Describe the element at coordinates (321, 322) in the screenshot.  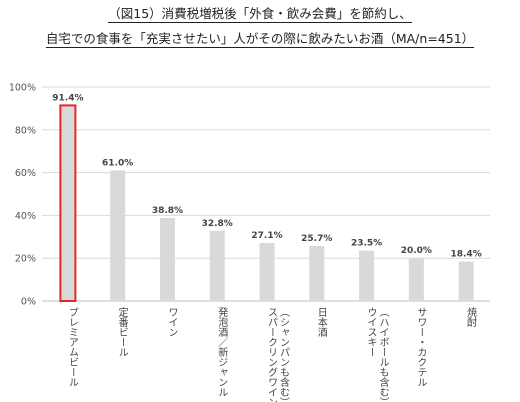
I see `x-category-label: 日本酒` at that location.